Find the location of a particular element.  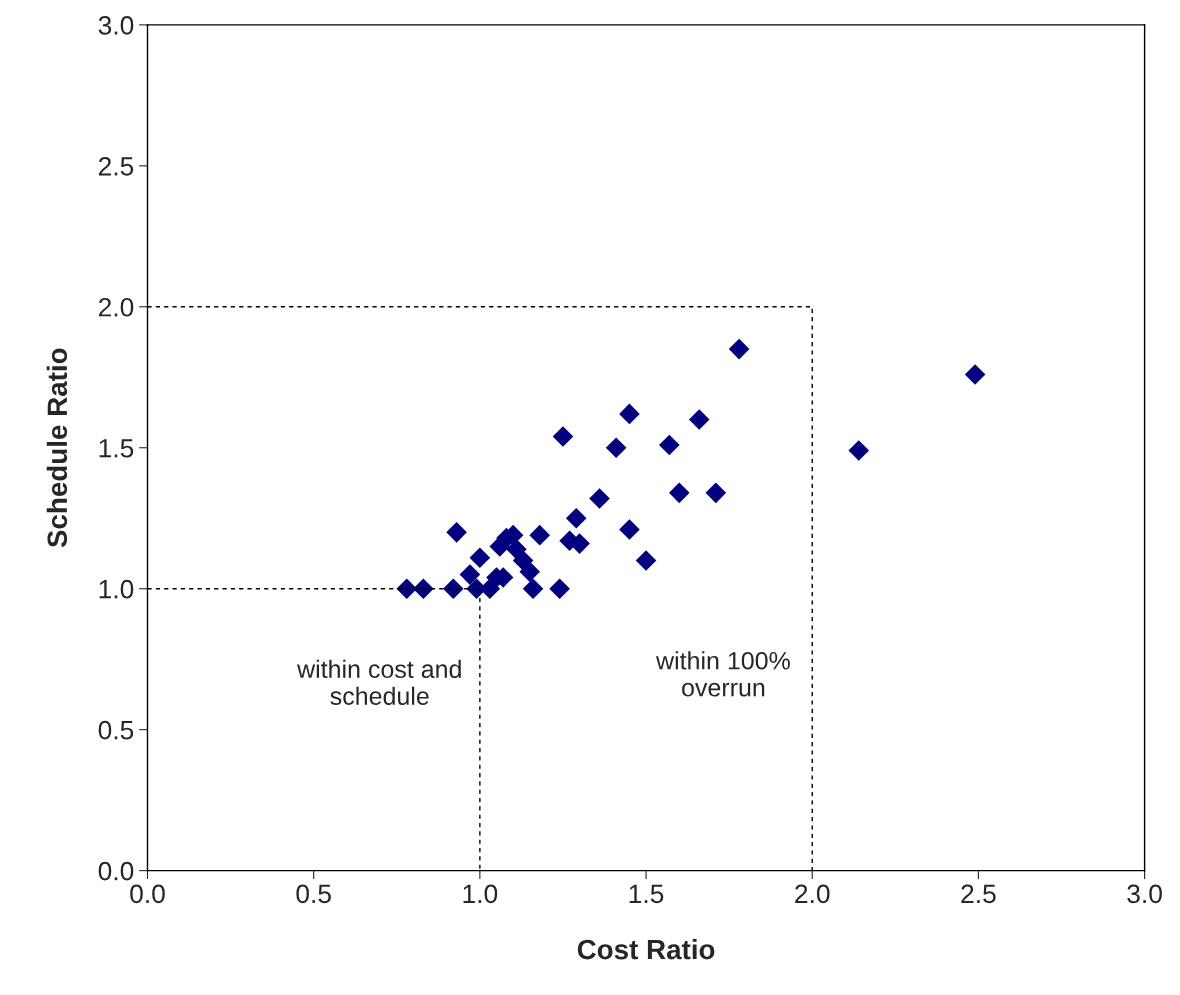

y-tick-label: 1.5 is located at coordinates (116, 448).